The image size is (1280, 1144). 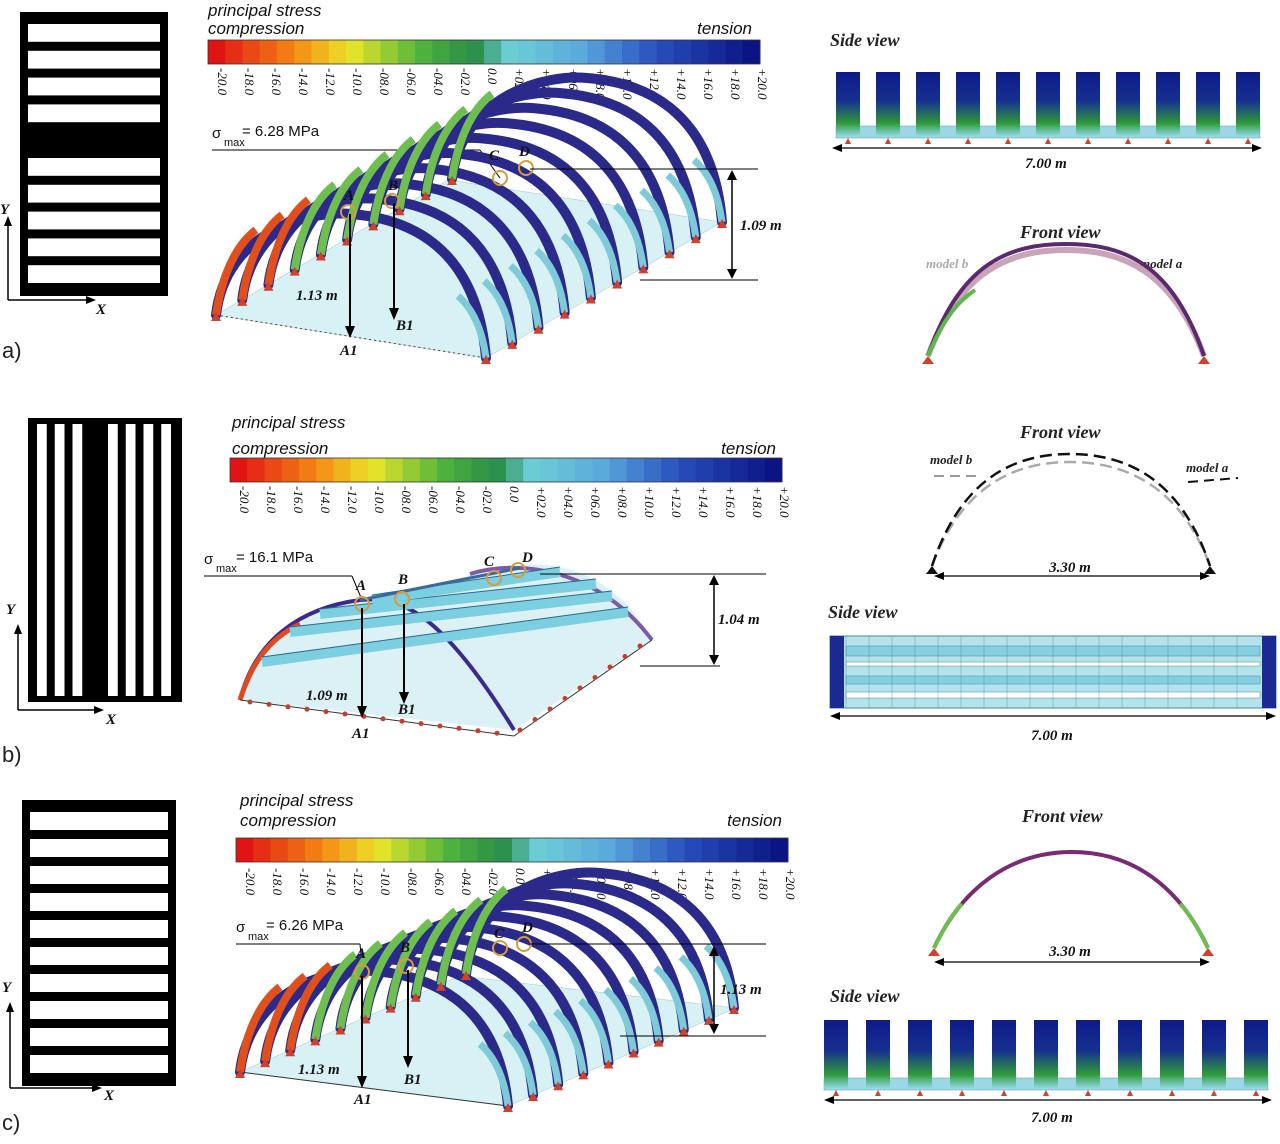 I want to click on point-b-label: B, so click(x=392, y=186).